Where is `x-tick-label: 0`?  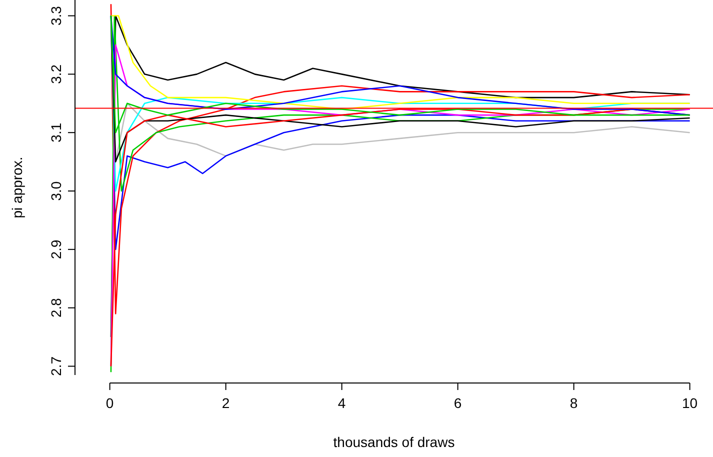
x-tick-label: 0 is located at coordinates (110, 403).